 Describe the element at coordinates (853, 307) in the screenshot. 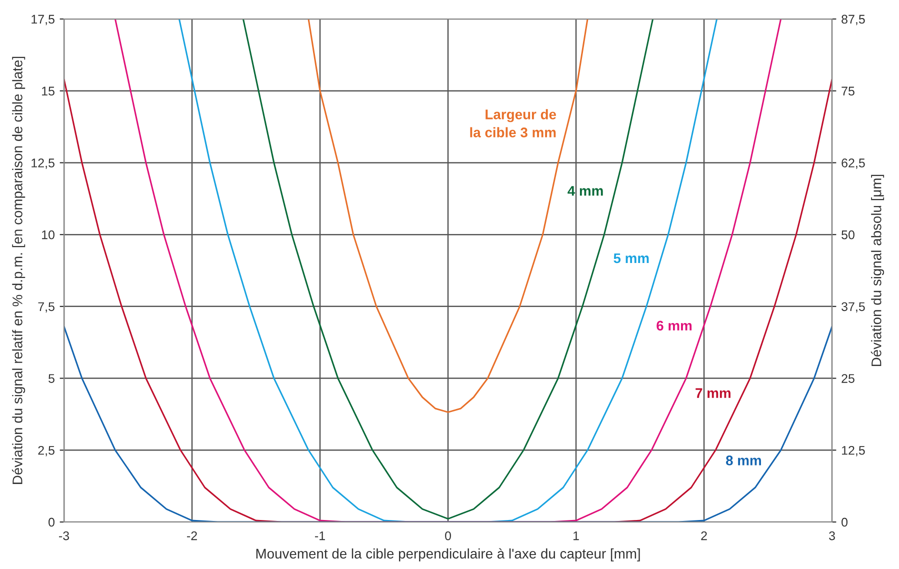

I see `y2-tick-label: 37,5` at that location.